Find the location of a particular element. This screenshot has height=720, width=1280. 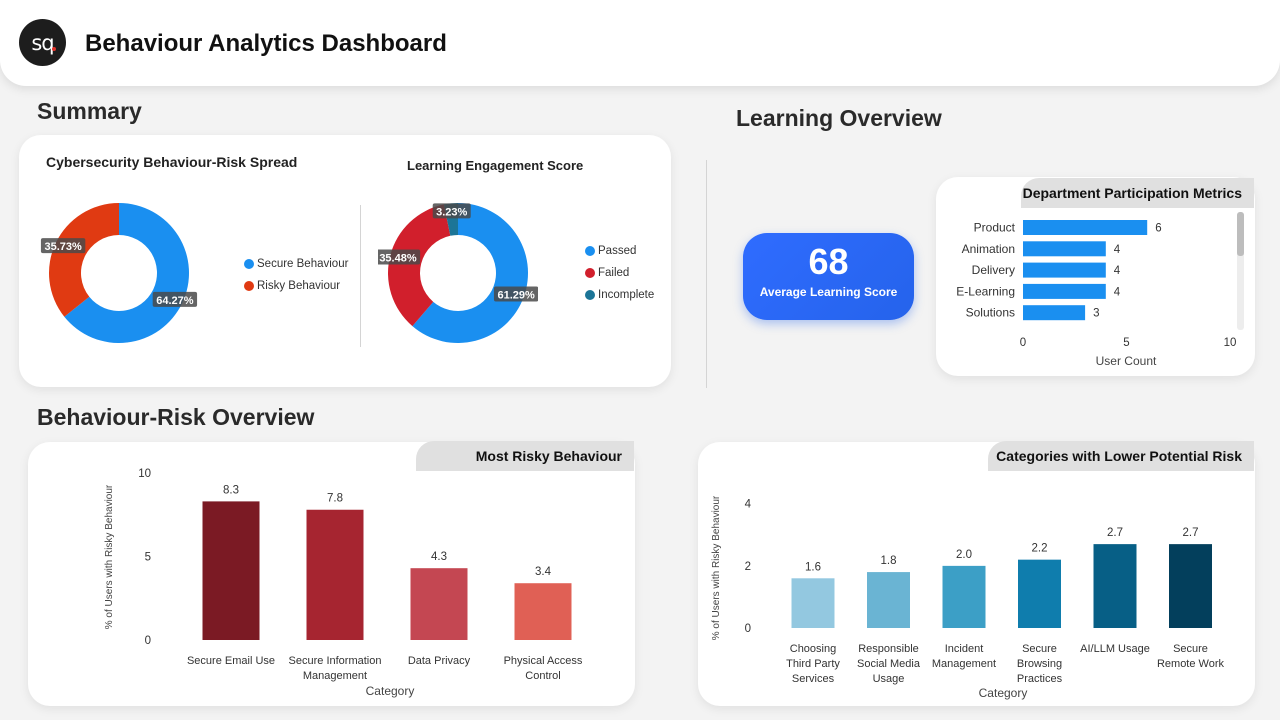

value-label: 4.3 is located at coordinates (439, 557).